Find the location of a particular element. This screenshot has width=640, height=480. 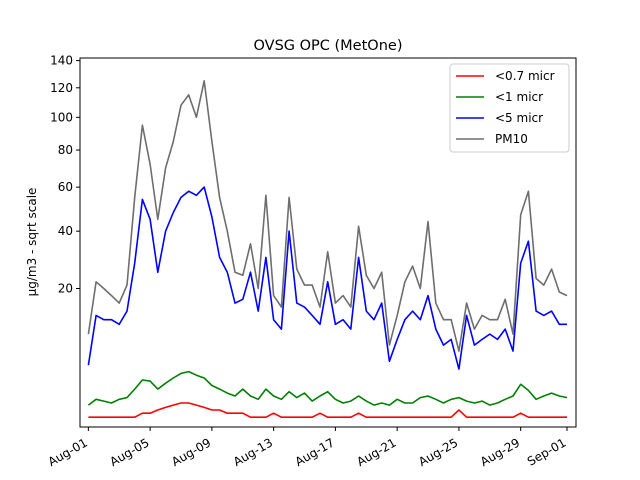

y-tick-label: 120 is located at coordinates (61, 88).